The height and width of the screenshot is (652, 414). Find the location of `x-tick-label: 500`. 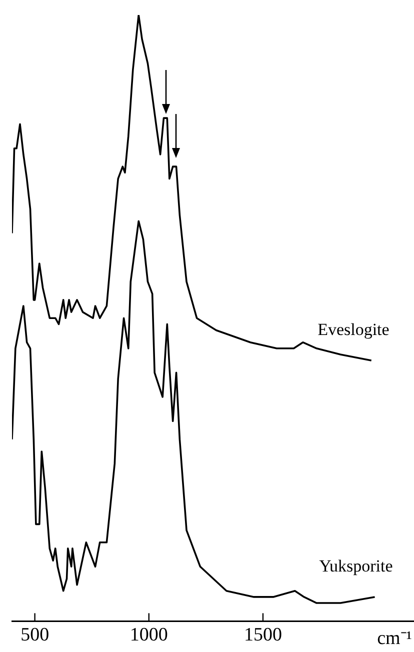

x-tick-label: 500 is located at coordinates (35, 635).